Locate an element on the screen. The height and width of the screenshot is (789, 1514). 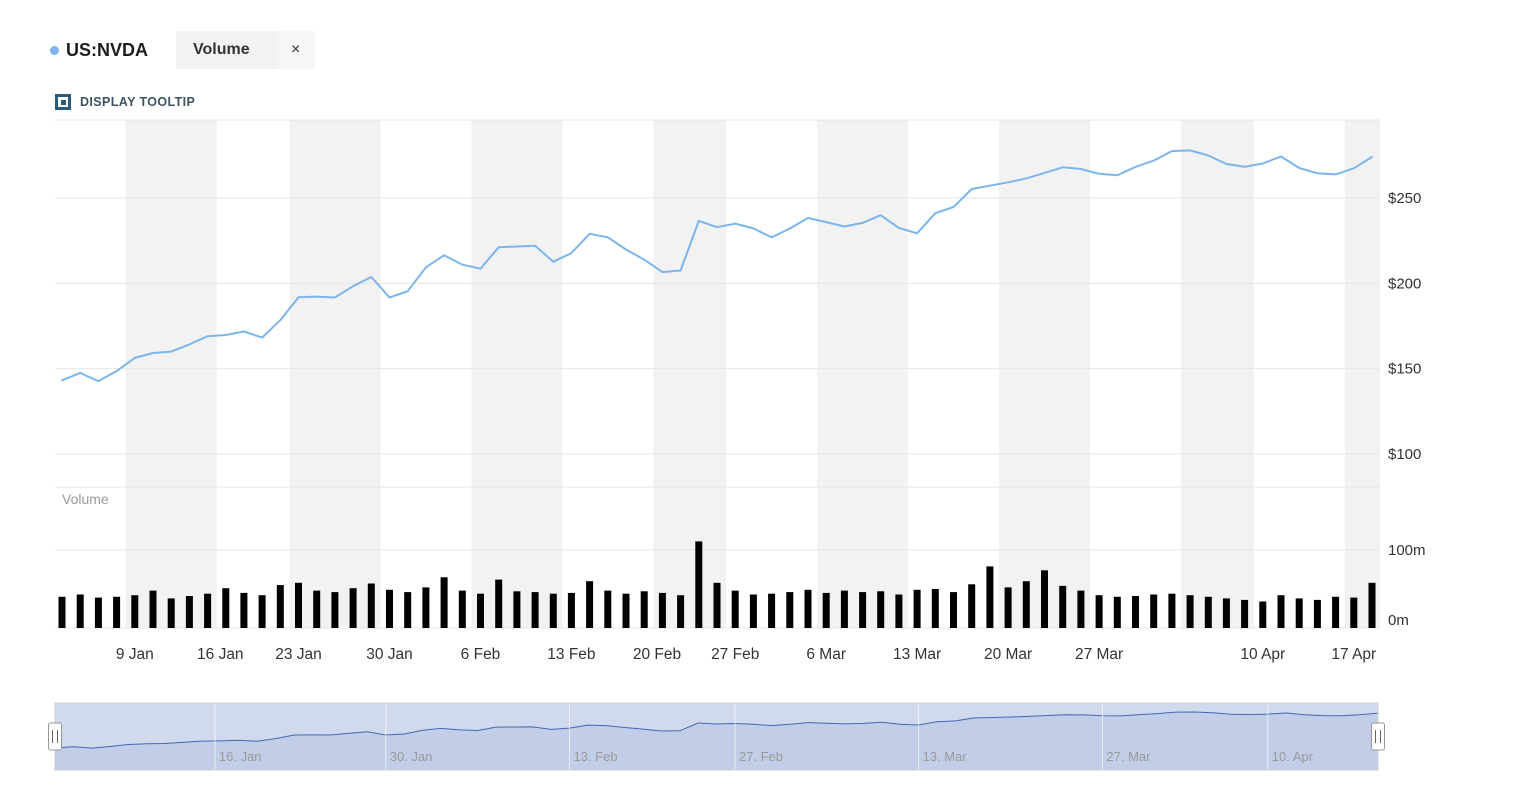
x-axis-label: 9 Jan is located at coordinates (135, 654).